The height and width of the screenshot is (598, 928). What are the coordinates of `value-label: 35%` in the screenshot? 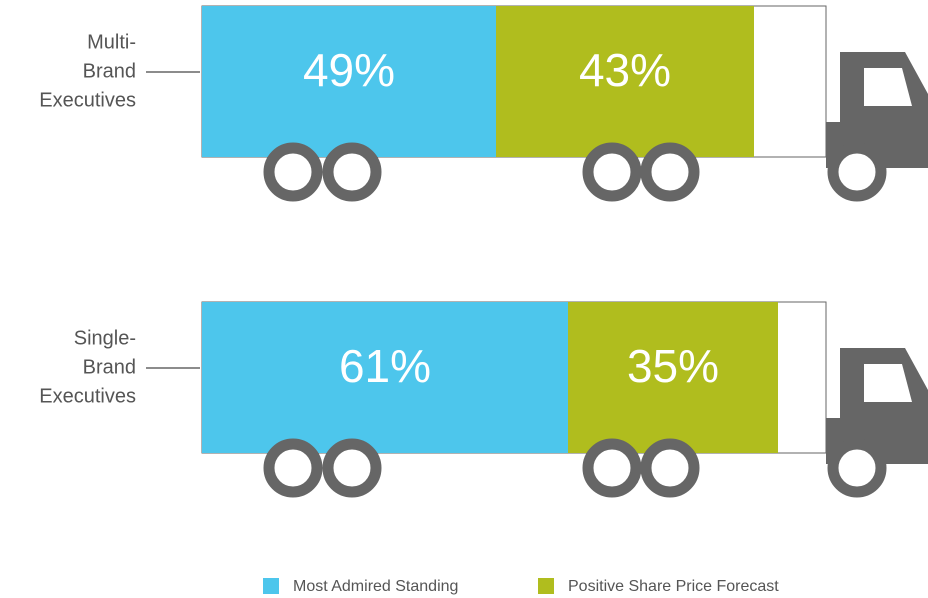 It's located at (673, 366).